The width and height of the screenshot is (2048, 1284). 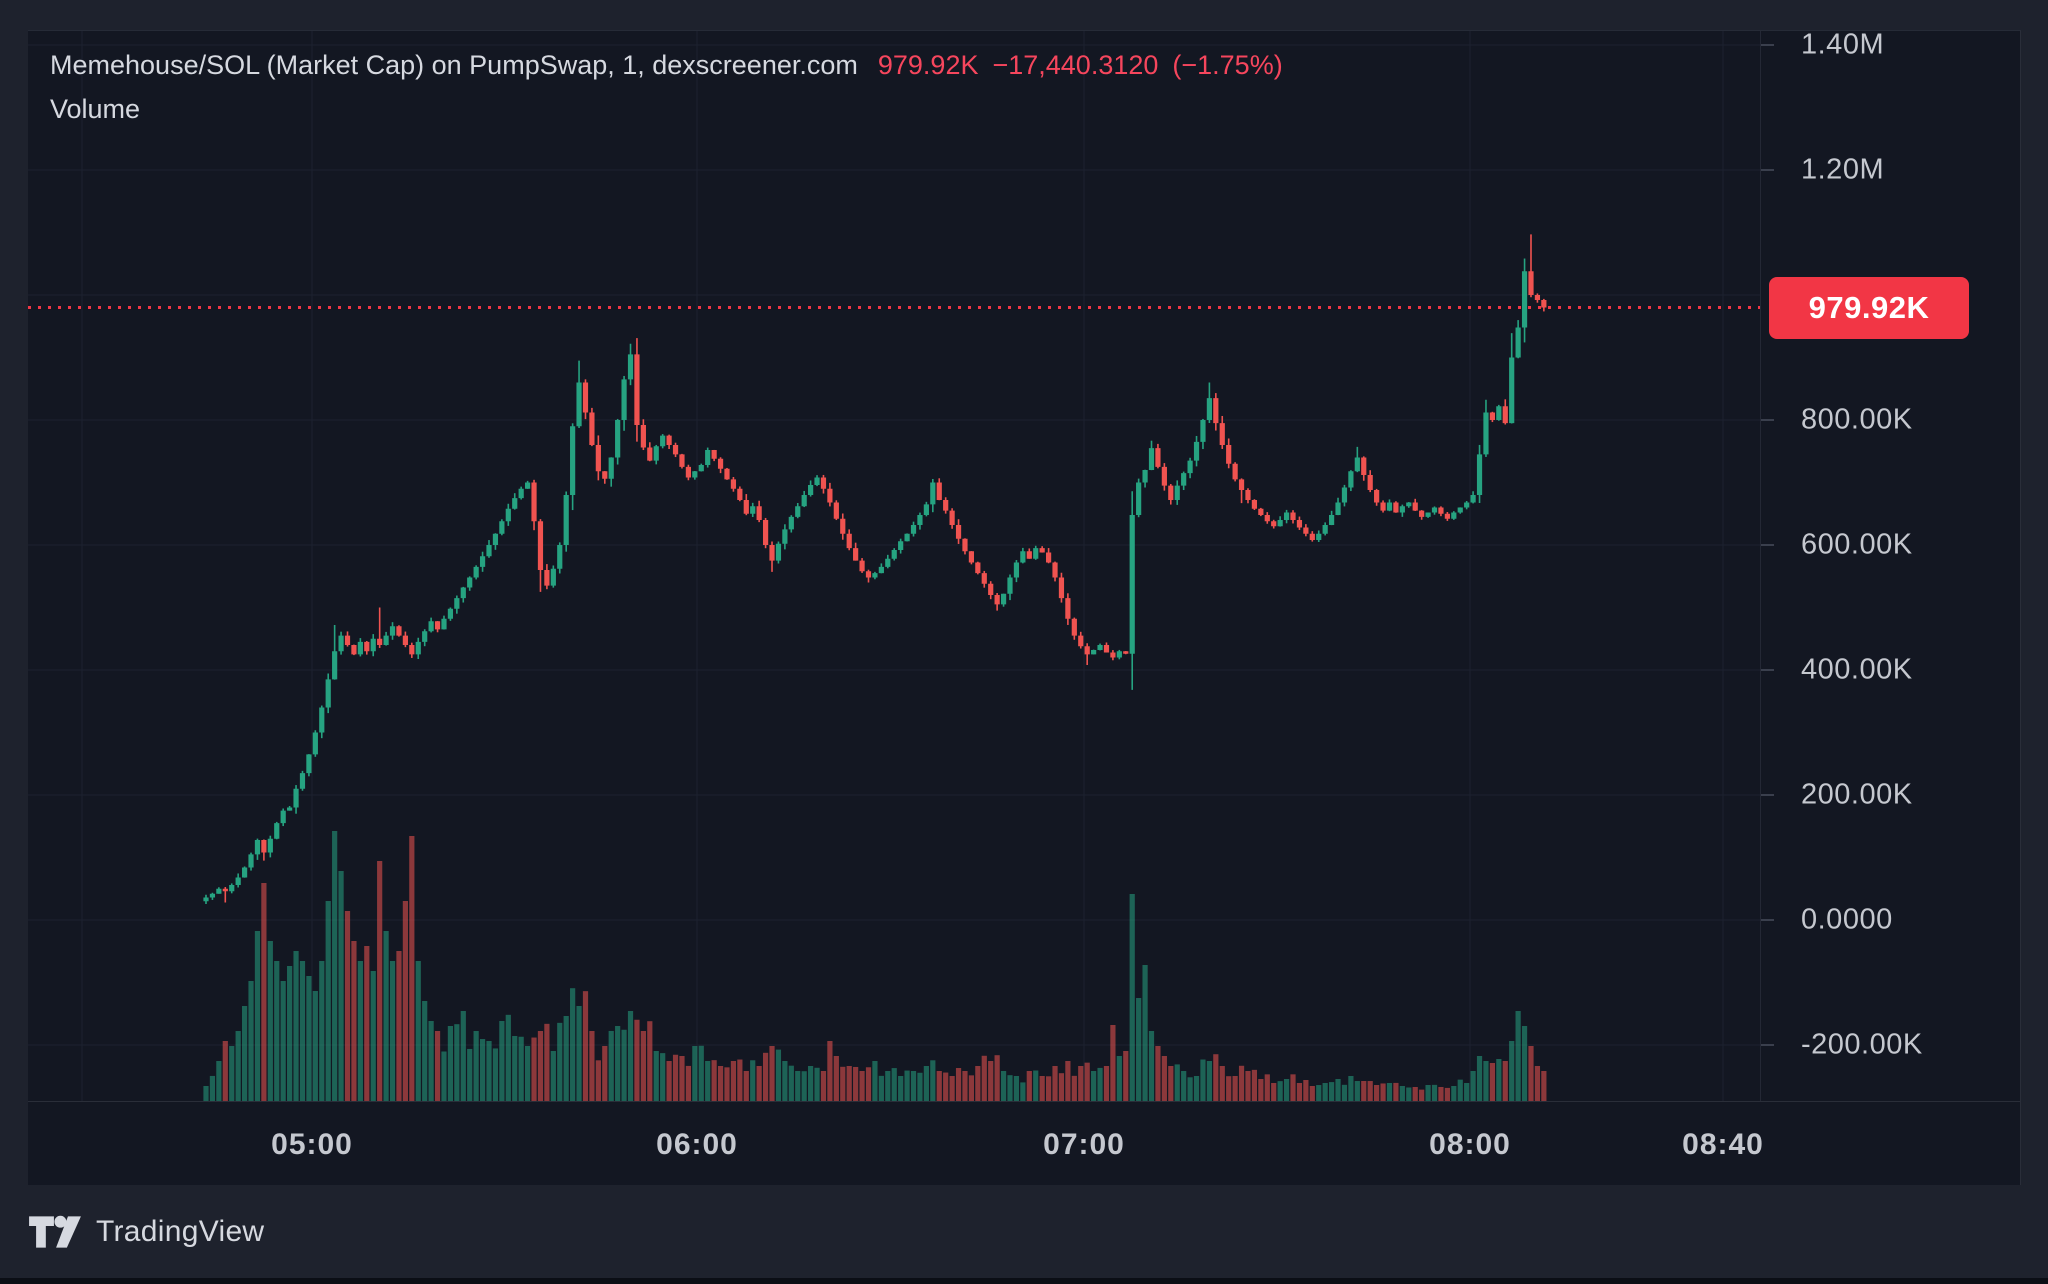 What do you see at coordinates (1847, 919) in the screenshot?
I see `price-axis-label: 0.0000` at bounding box center [1847, 919].